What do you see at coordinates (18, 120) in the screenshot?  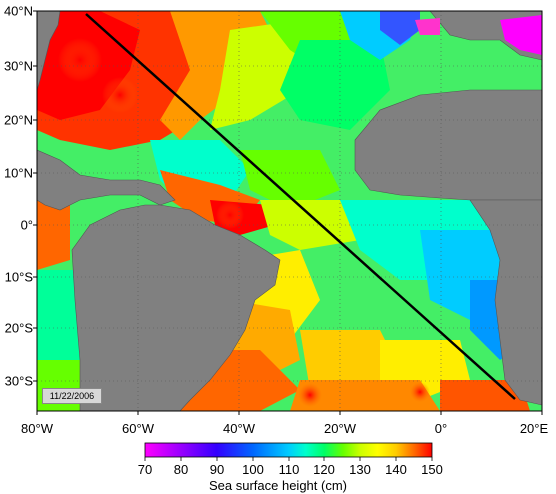 I see `lat-label-20n: 20°N` at bounding box center [18, 120].